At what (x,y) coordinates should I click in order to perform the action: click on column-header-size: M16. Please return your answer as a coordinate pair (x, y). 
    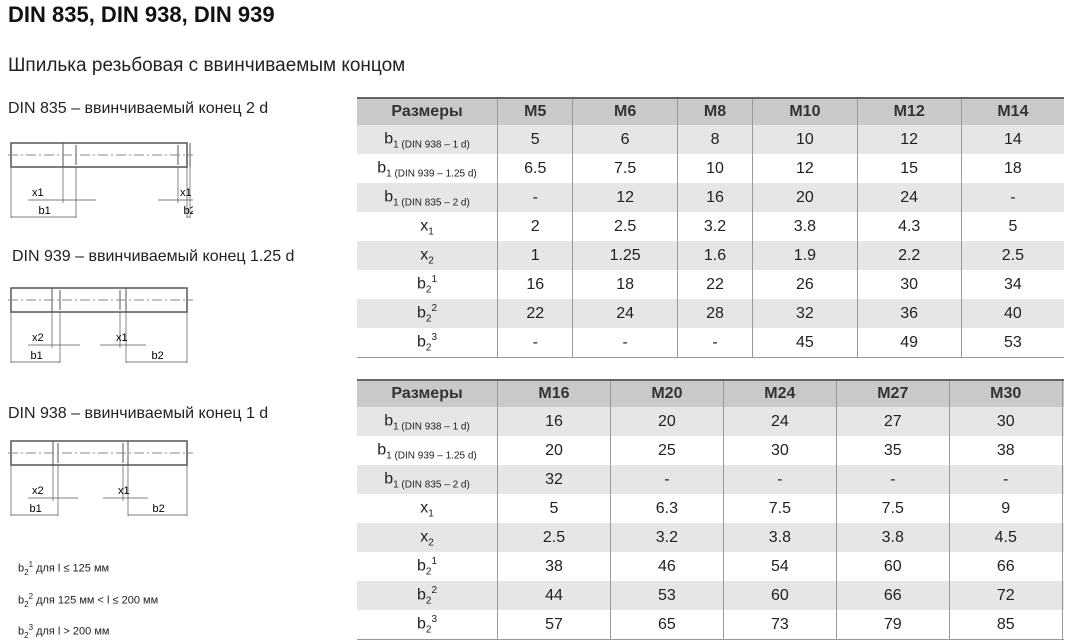
    Looking at the image, I should click on (554, 393).